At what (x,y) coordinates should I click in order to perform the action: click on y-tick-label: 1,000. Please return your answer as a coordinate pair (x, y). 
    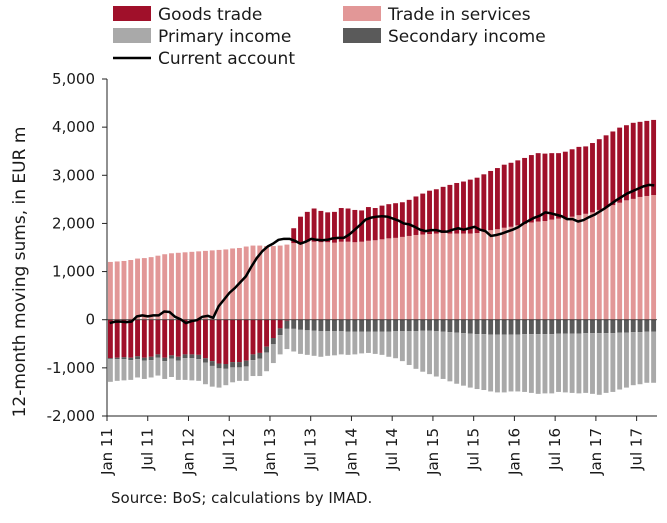
    Looking at the image, I should click on (73, 272).